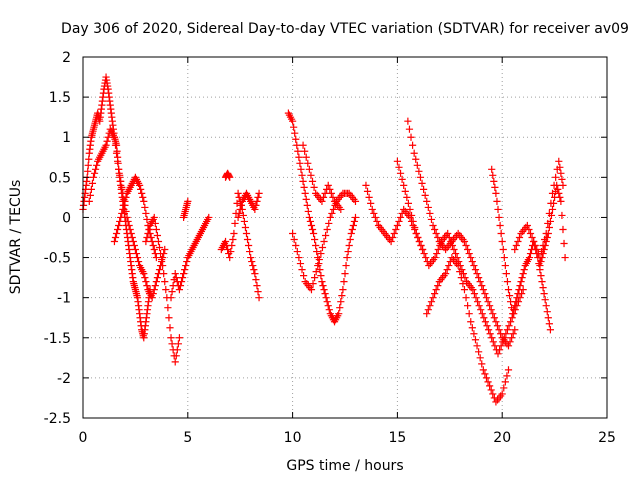  I want to click on y-tick-label: -0.5, so click(57, 259).